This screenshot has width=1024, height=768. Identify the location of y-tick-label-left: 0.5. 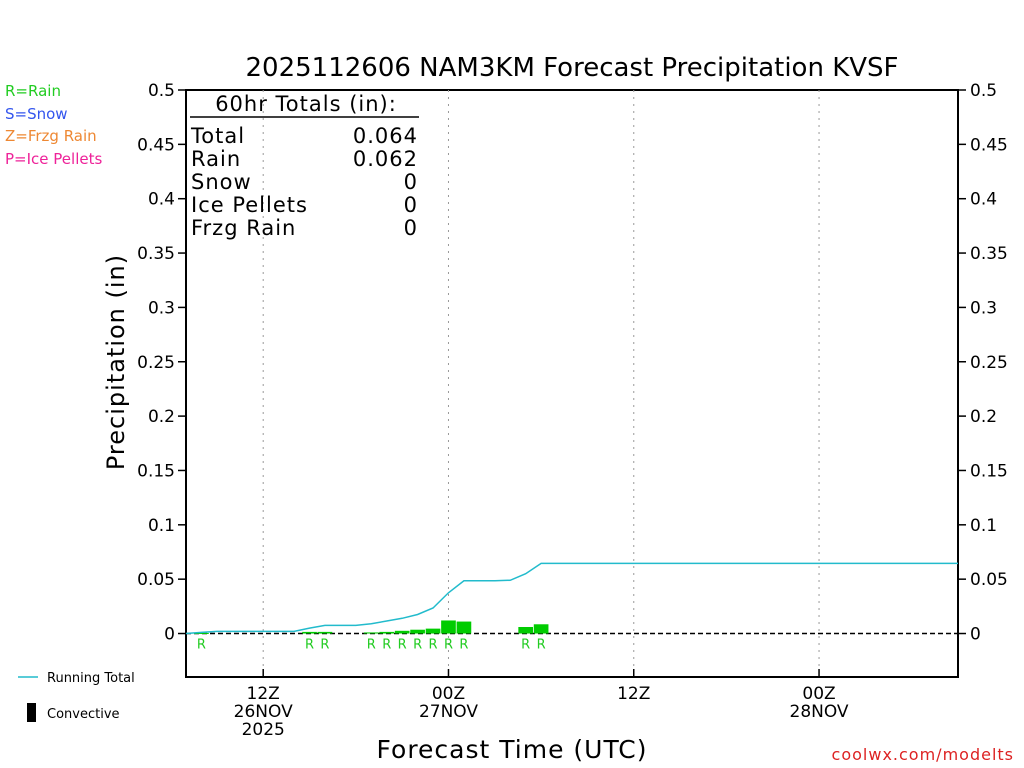
(161, 91).